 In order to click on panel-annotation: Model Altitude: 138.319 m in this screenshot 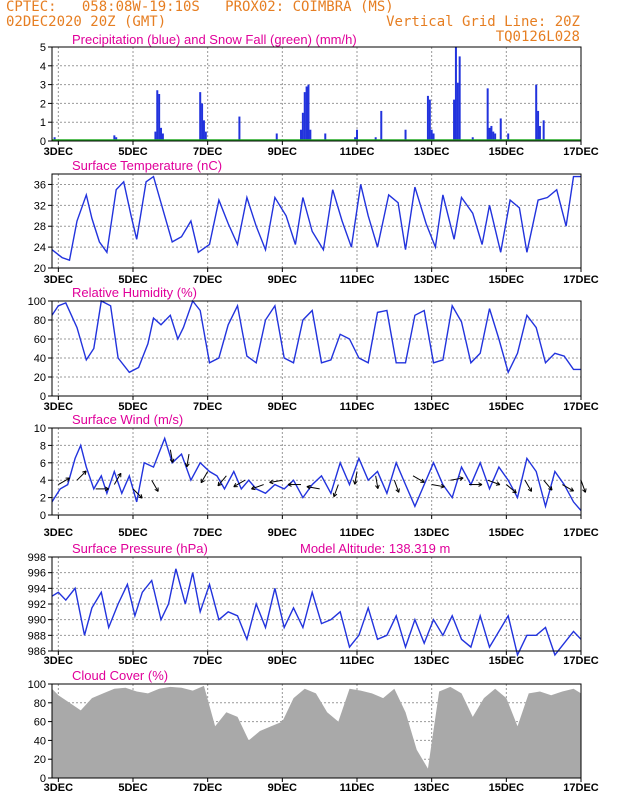, I will do `click(375, 548)`.